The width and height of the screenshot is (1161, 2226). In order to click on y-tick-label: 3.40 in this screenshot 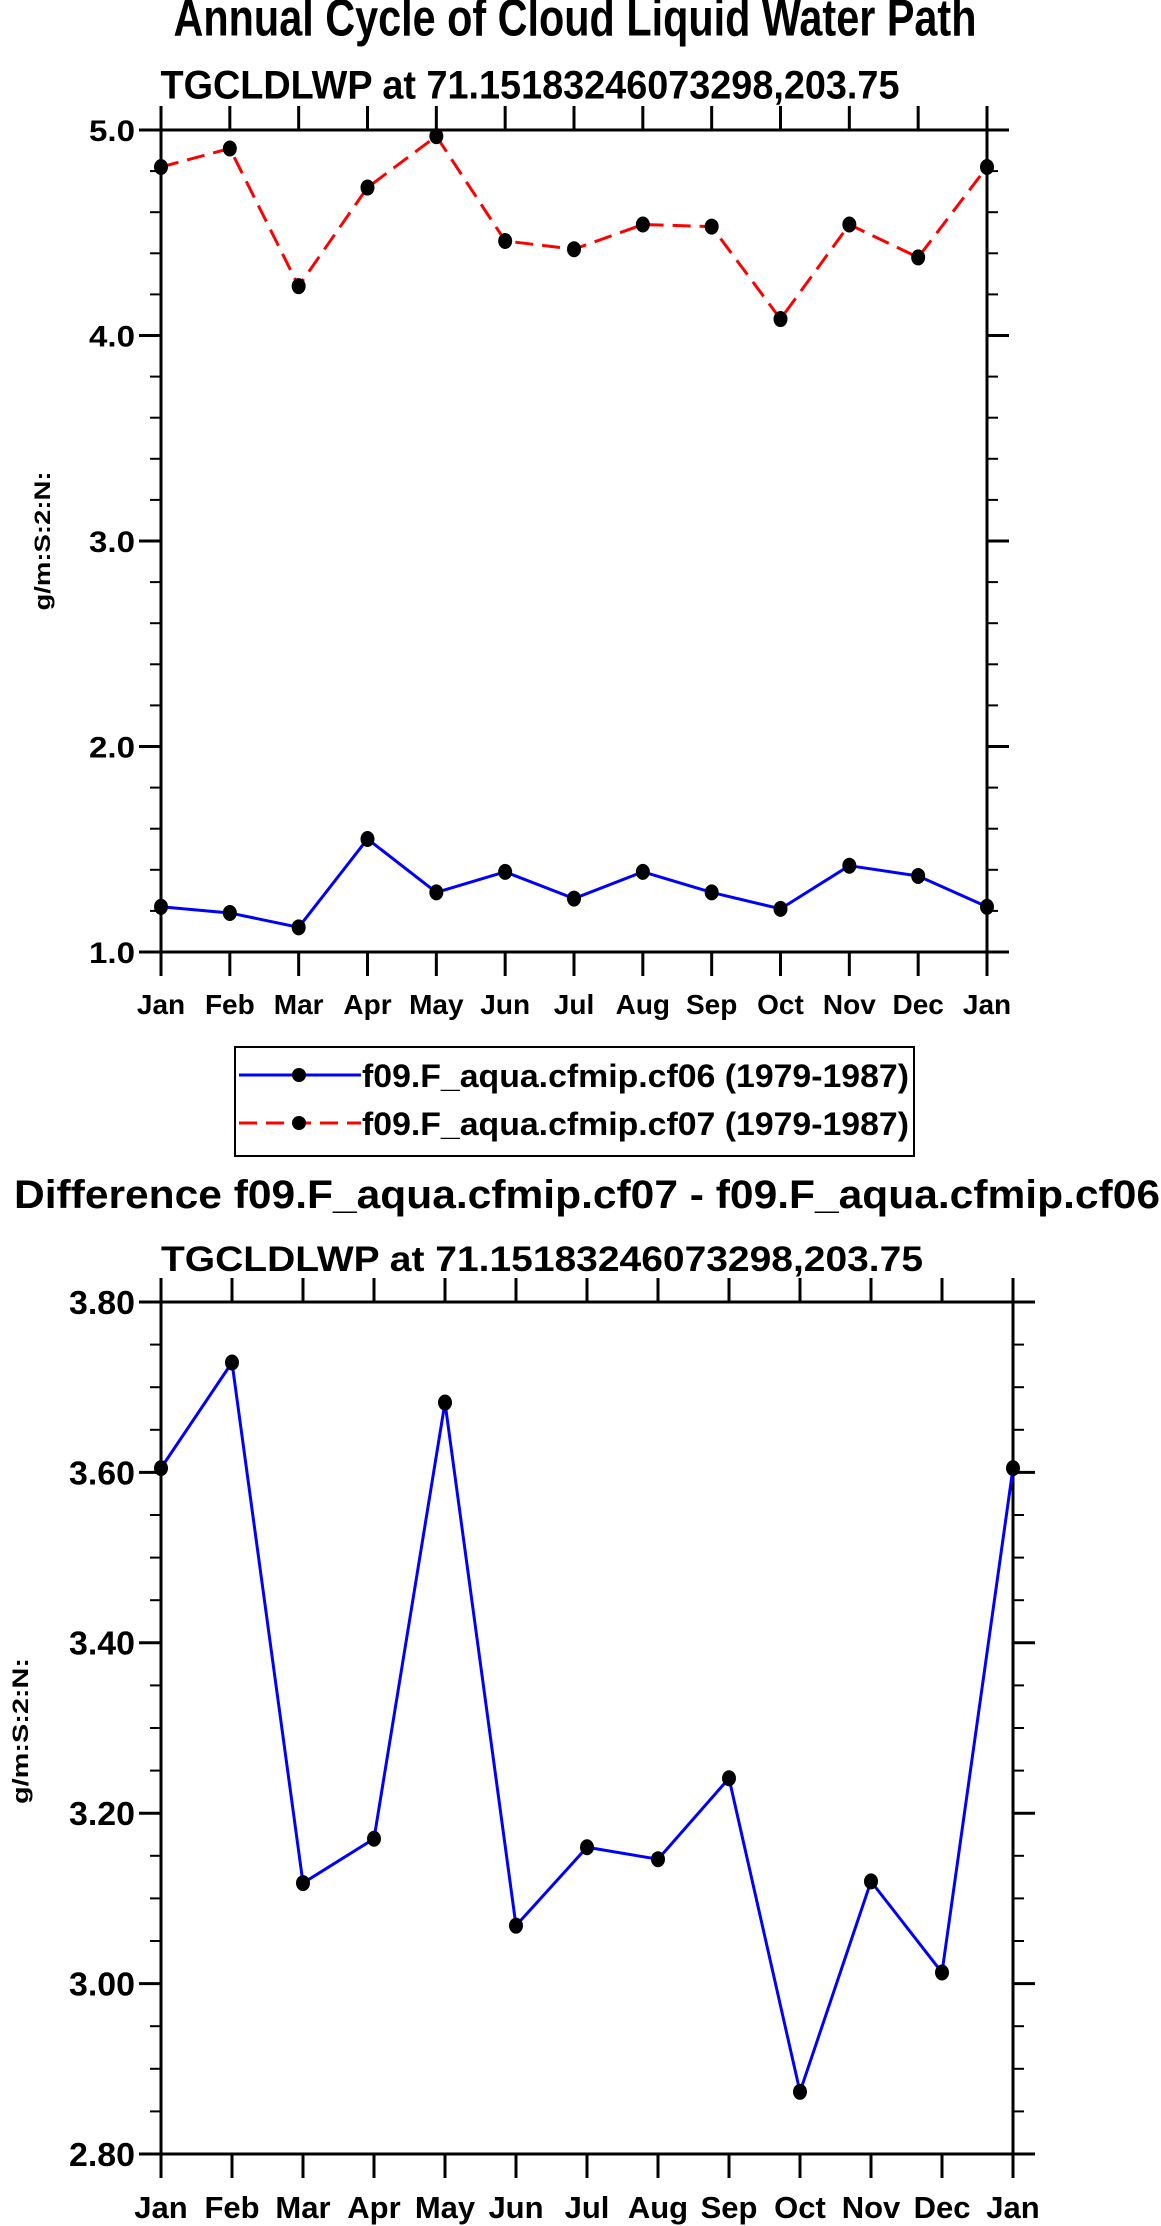, I will do `click(102, 1643)`.